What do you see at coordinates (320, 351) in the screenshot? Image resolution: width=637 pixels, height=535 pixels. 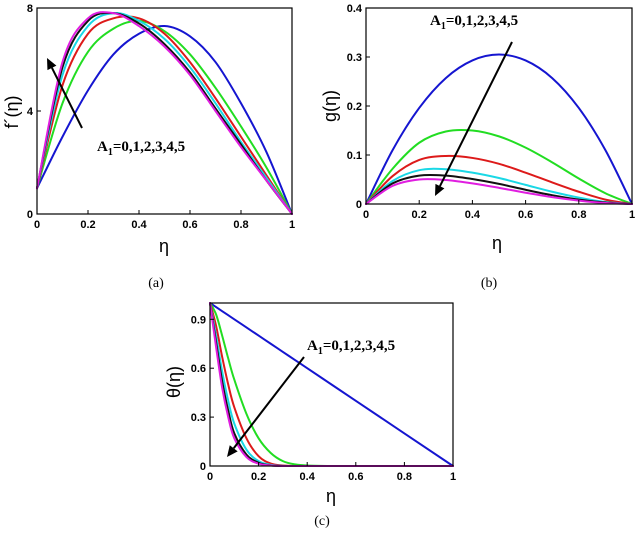 I see `panel-c-annotation-sub: 1` at bounding box center [320, 351].